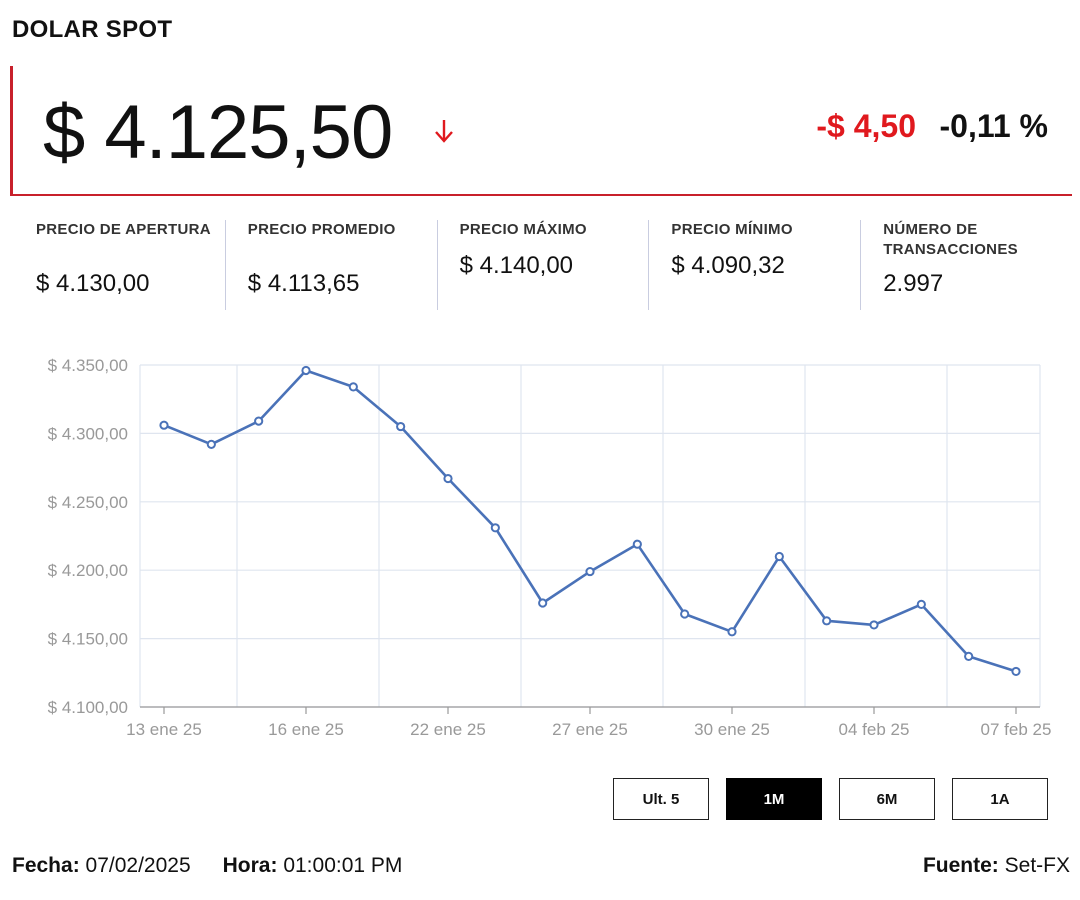 The height and width of the screenshot is (900, 1080). I want to click on y-tick-label: $ 4.200,00, so click(88, 570).